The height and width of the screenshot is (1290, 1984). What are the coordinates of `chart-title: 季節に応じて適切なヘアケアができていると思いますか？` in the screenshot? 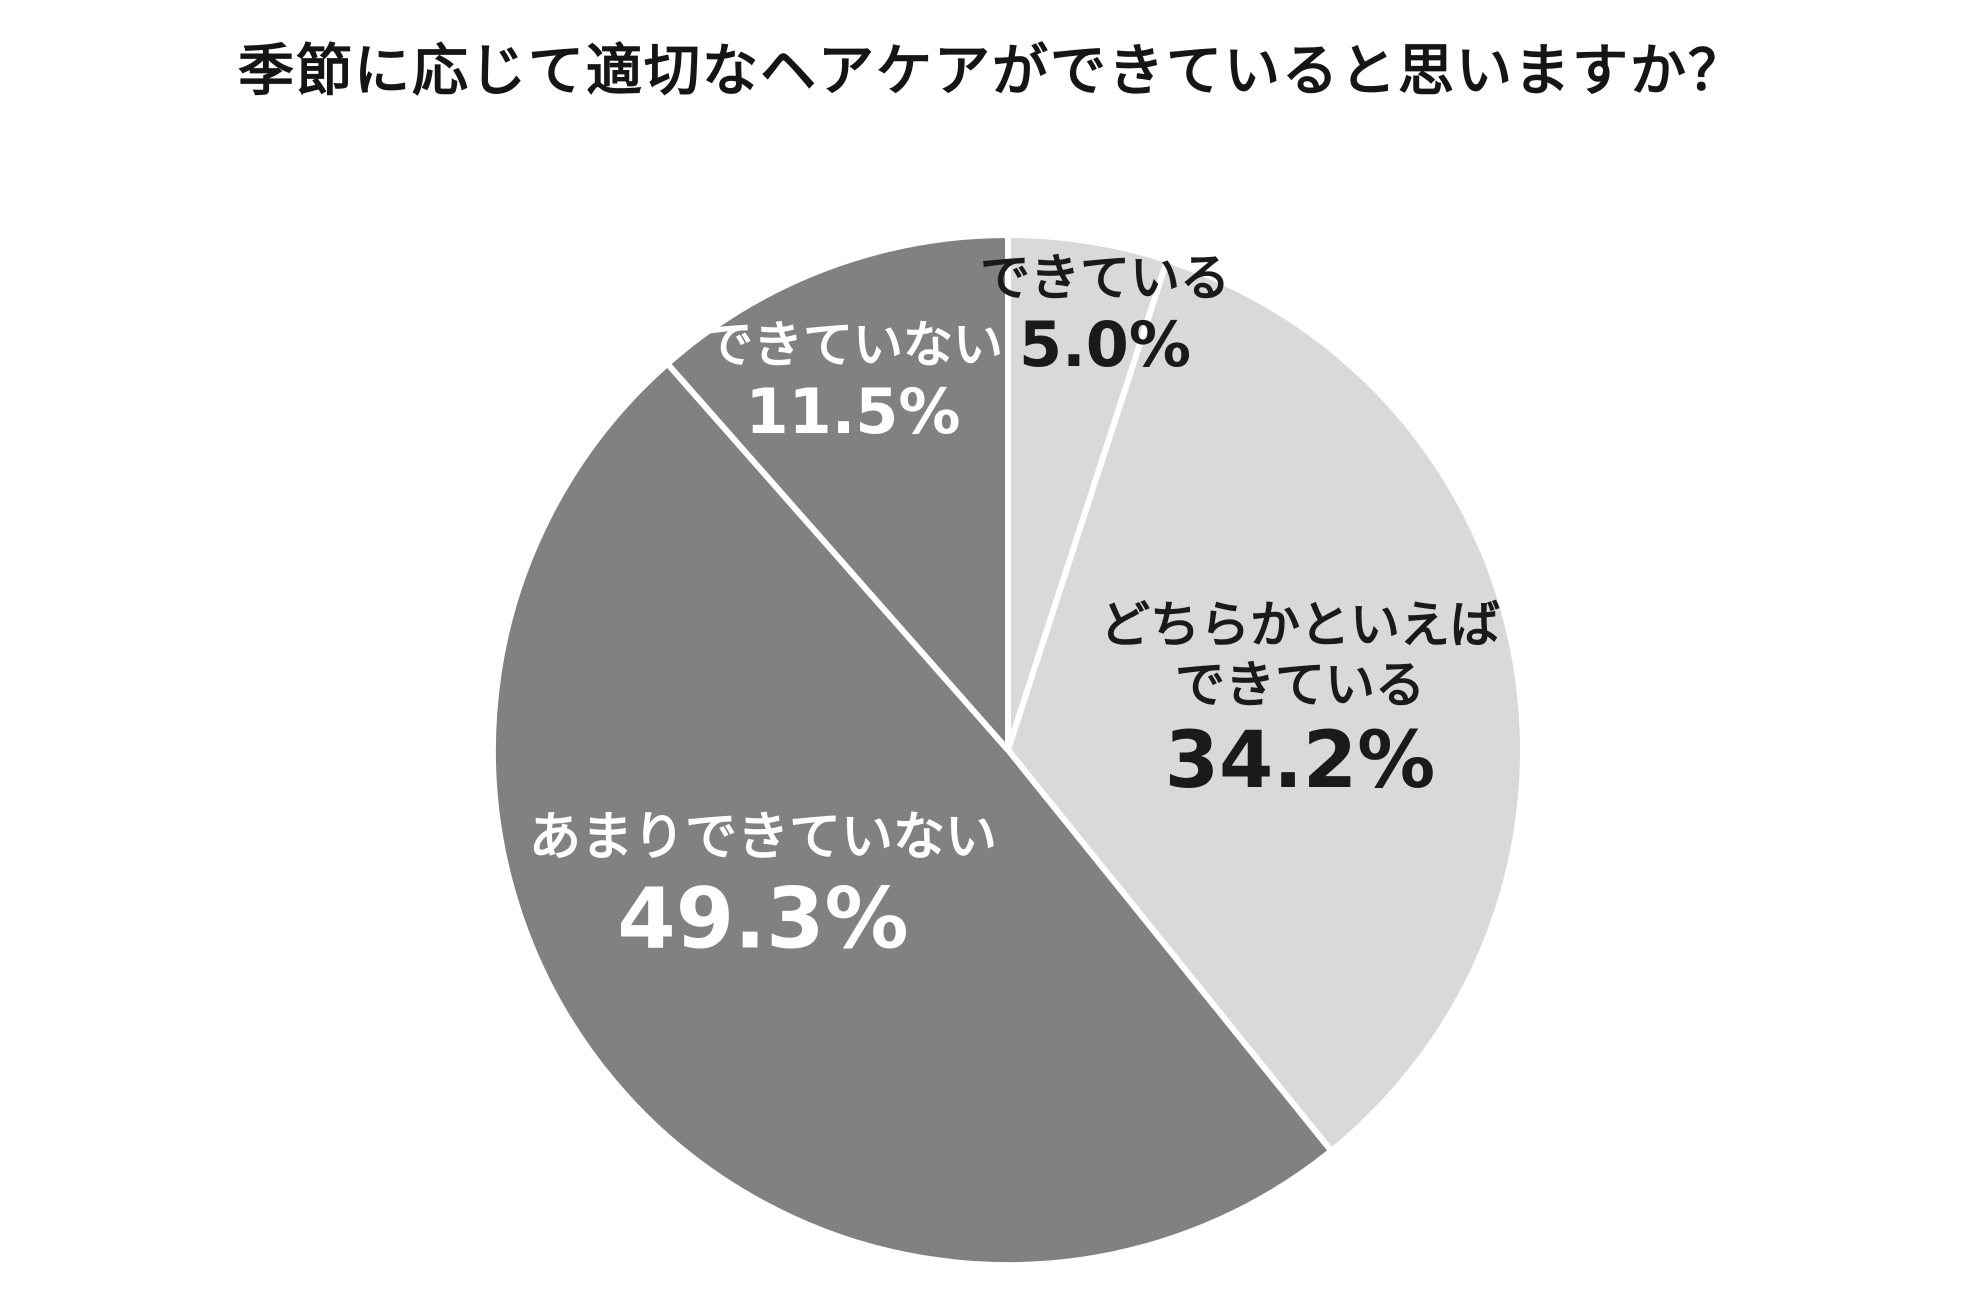 It's located at (992, 71).